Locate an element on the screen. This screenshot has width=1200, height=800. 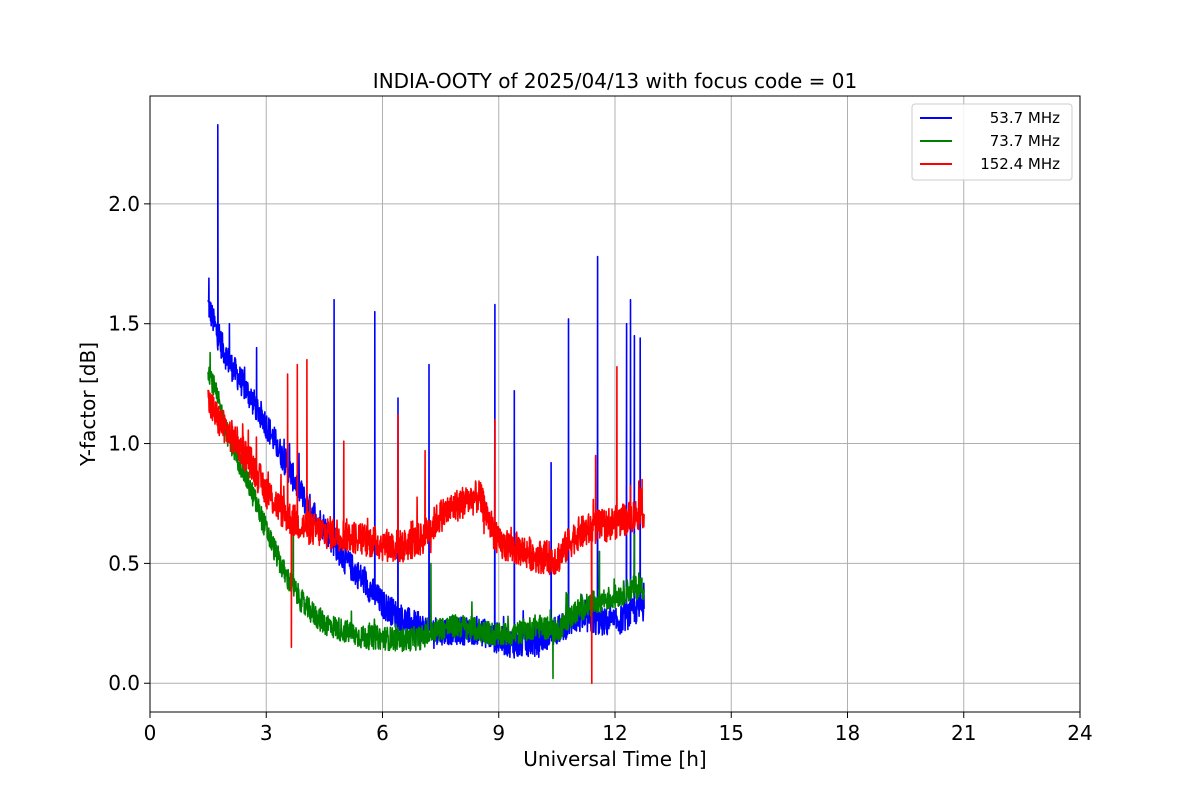
legend-label-2: 73.7 MHz is located at coordinates (1025, 141).